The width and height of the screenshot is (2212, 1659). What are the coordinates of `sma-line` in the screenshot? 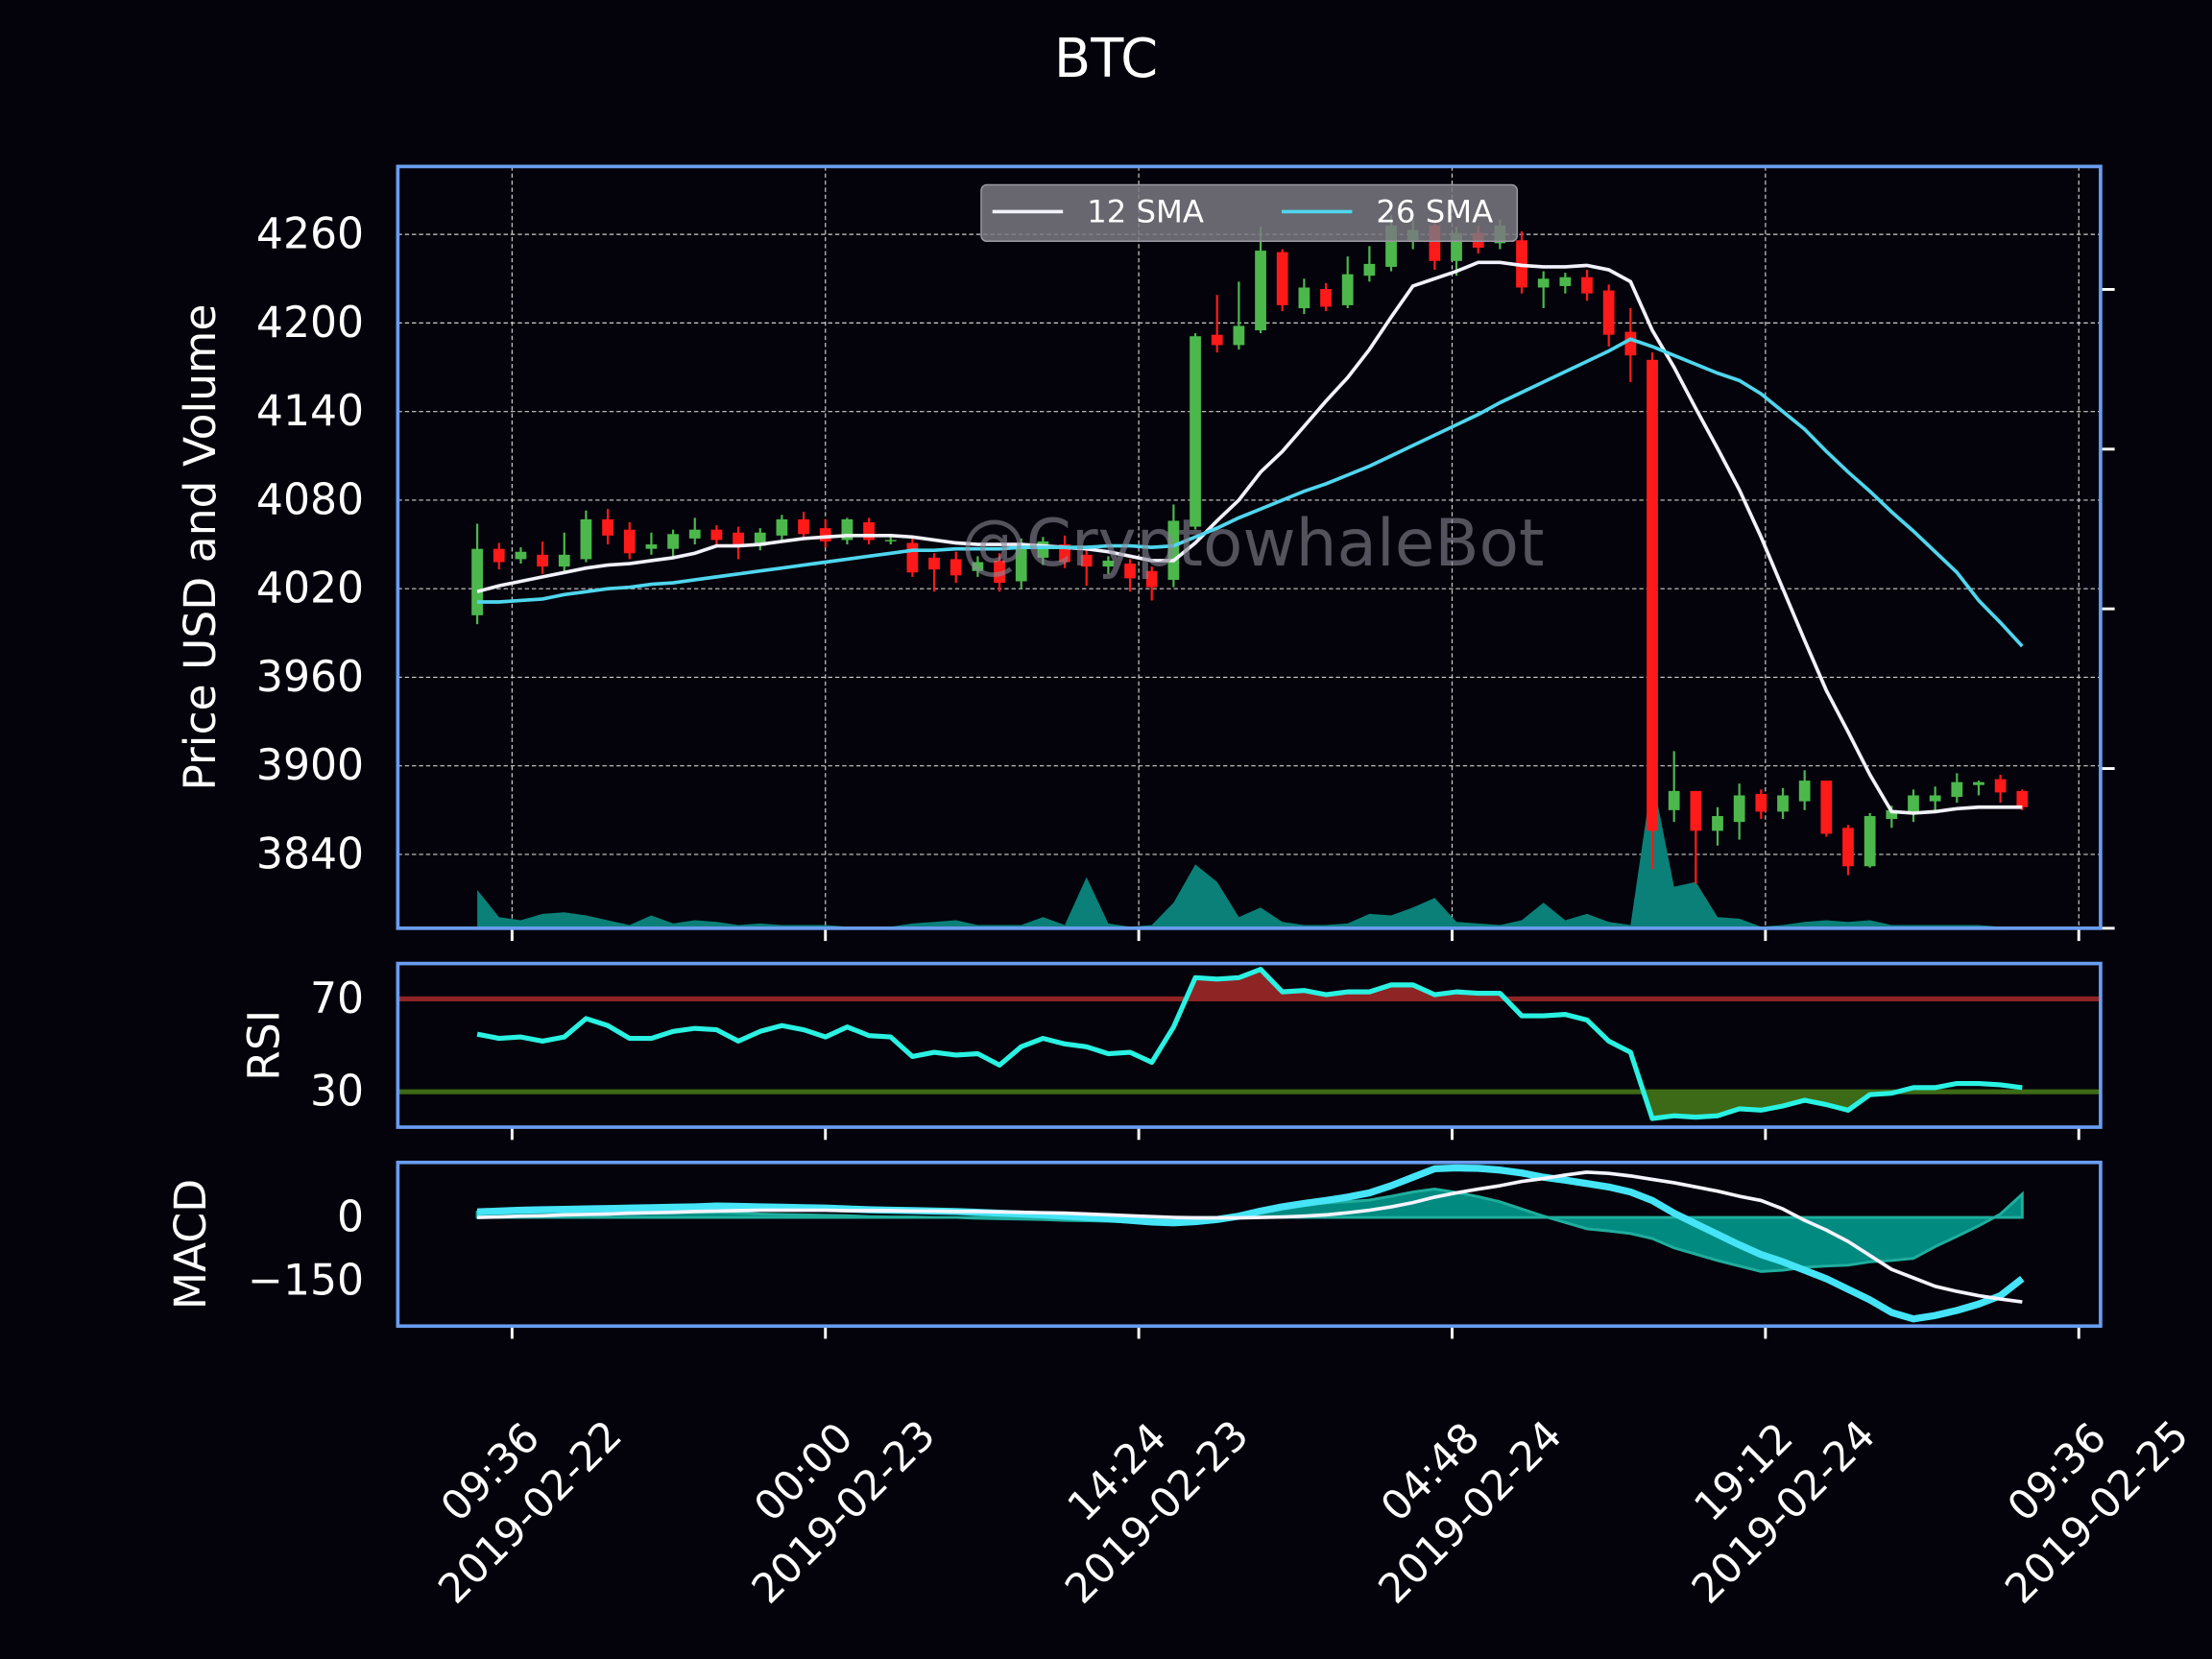 It's located at (1250, 492).